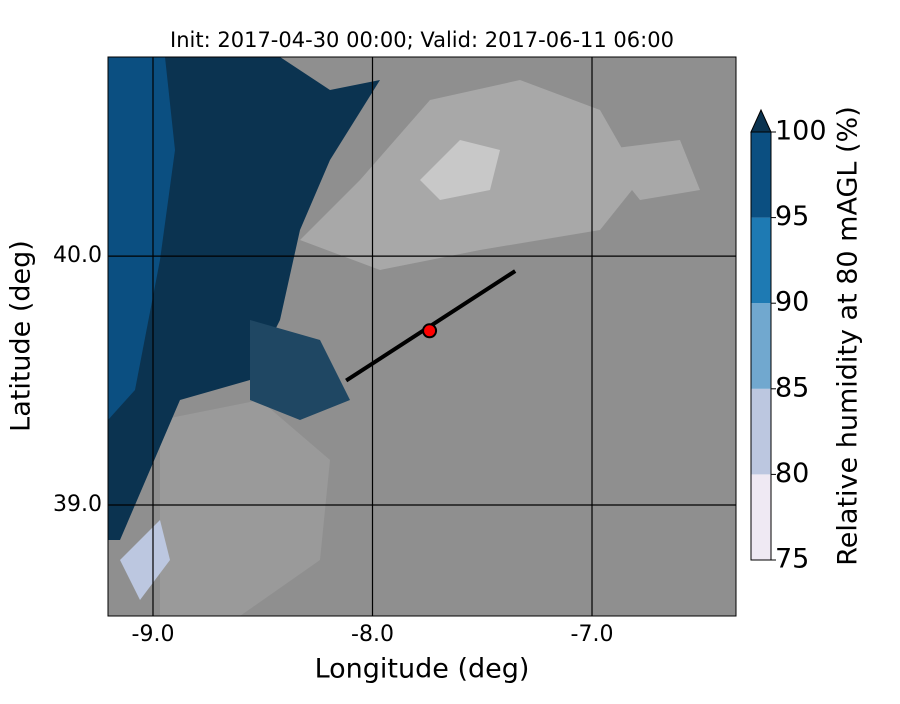 The image size is (900, 704). I want to click on terrain-peak, so click(460, 170).